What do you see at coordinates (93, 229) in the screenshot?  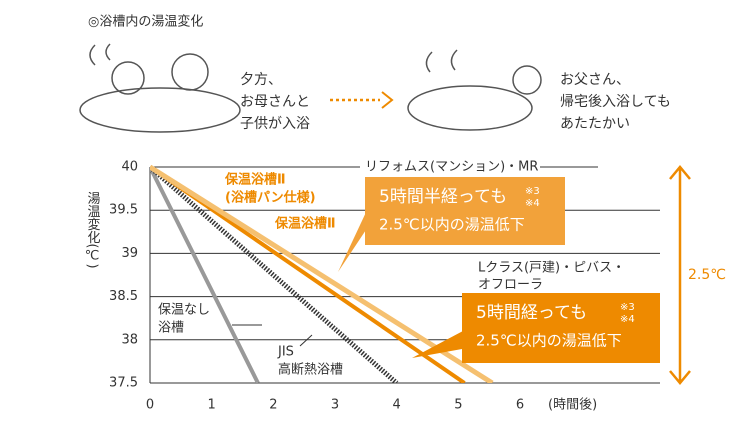 I see `y-axis-label: 湯温変化(℃)` at bounding box center [93, 229].